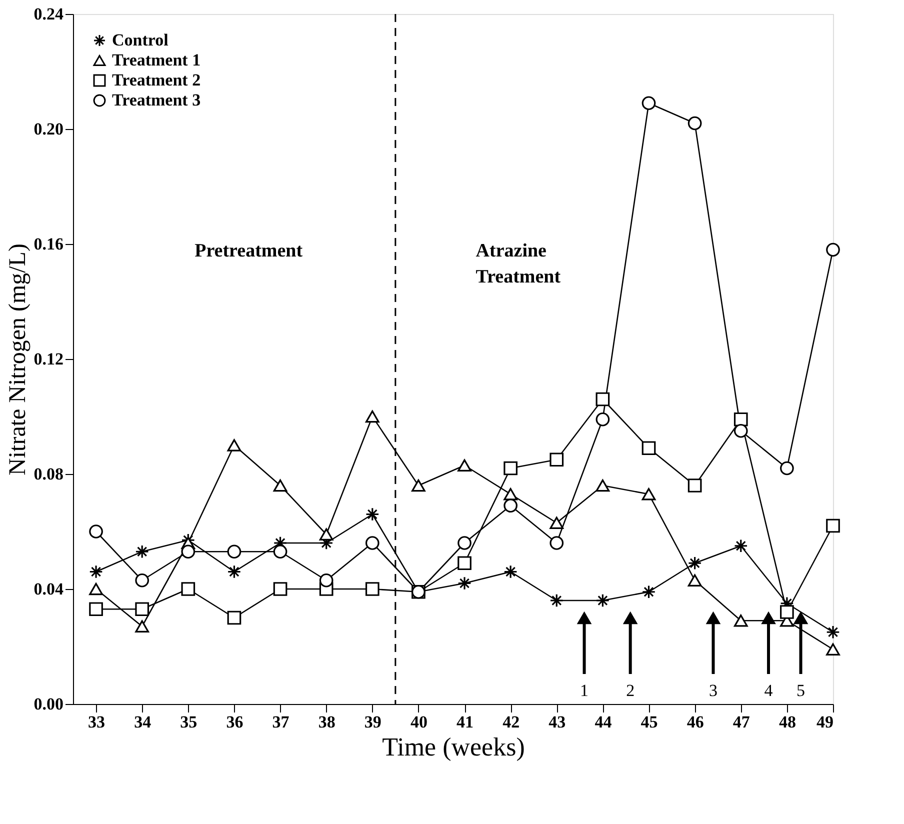 Image resolution: width=904 pixels, height=824 pixels. What do you see at coordinates (801, 690) in the screenshot?
I see `annotation: 5` at bounding box center [801, 690].